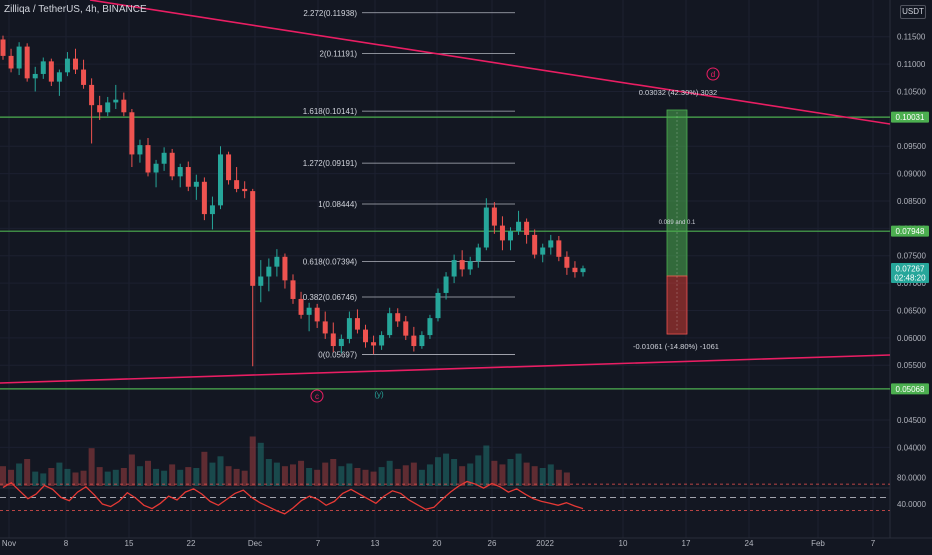 The height and width of the screenshot is (555, 932). What do you see at coordinates (911, 37) in the screenshot?
I see `price-axis-tick: 0.11500` at bounding box center [911, 37].